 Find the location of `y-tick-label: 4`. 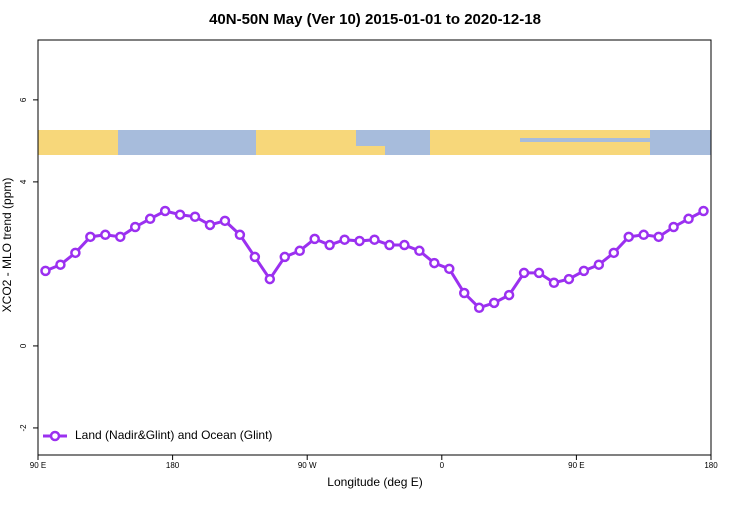

y-tick-label: 4 is located at coordinates (23, 181).